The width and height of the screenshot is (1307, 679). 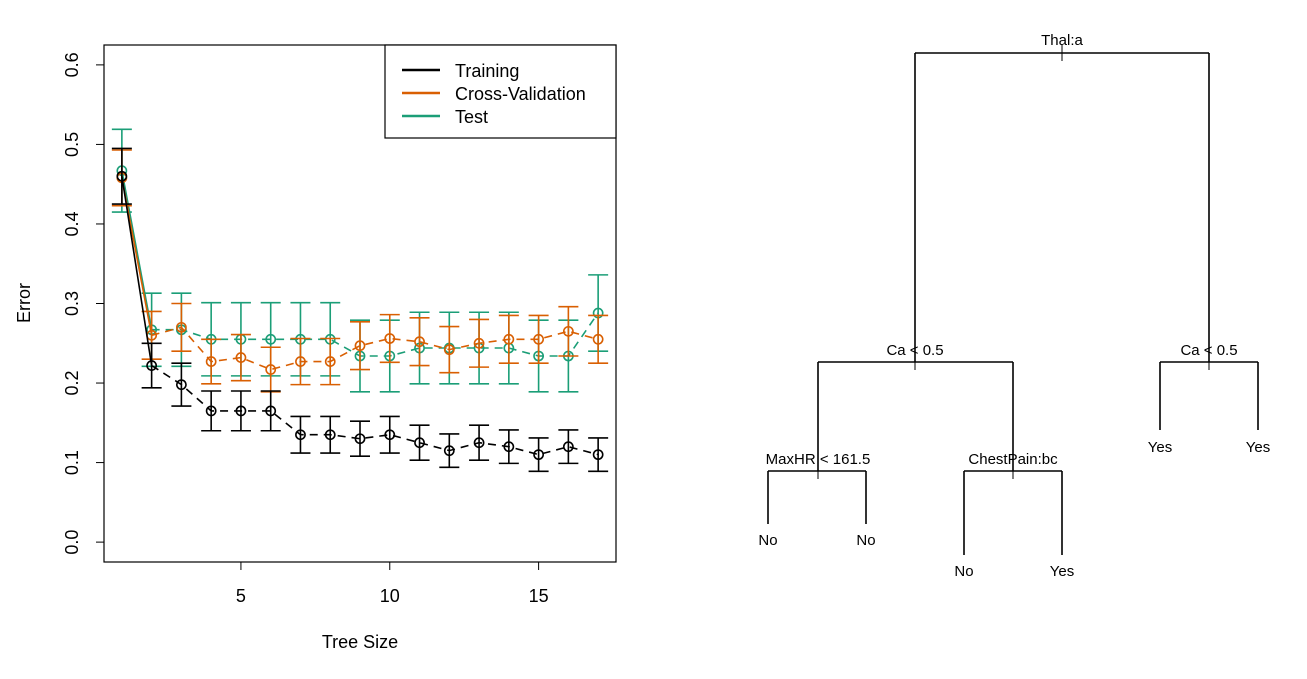 I want to click on y-tick-label: 0.0, so click(x=72, y=542).